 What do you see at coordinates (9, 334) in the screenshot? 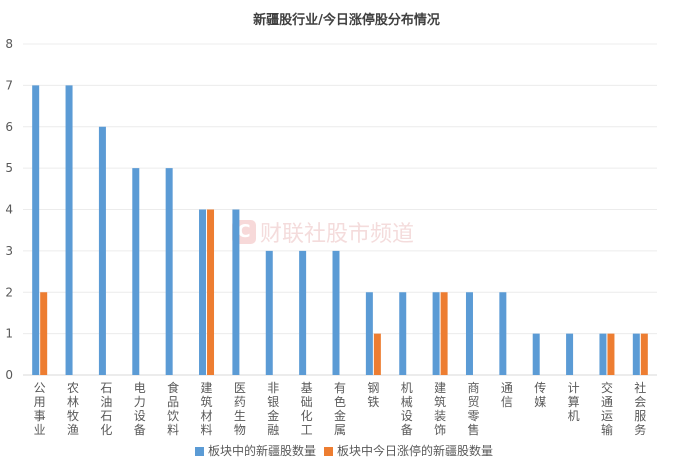
I see `y-tick-label: 1` at bounding box center [9, 334].